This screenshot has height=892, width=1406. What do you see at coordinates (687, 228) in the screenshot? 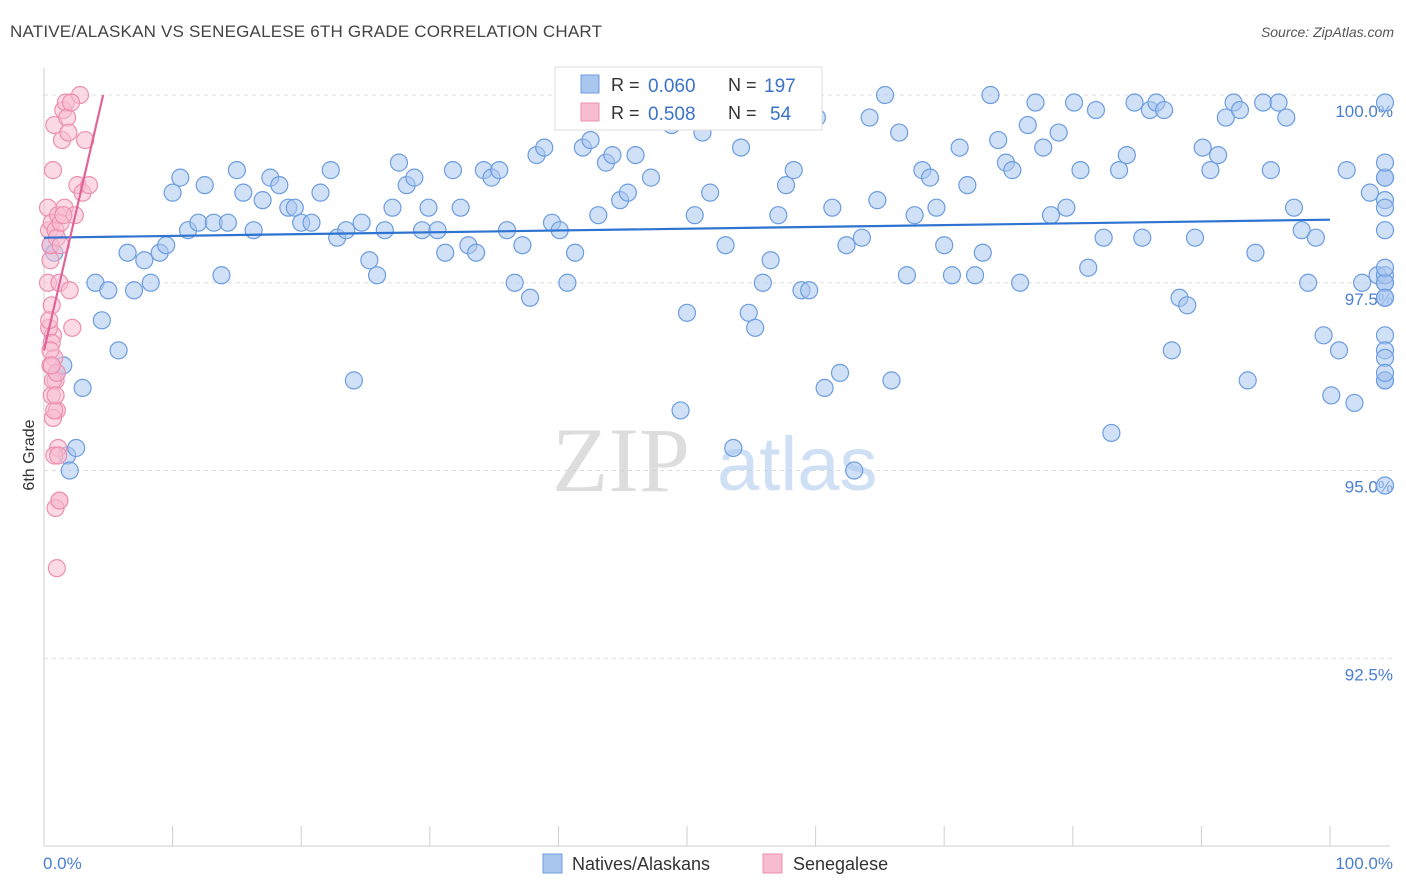
I see `native-trend-line` at bounding box center [687, 228].